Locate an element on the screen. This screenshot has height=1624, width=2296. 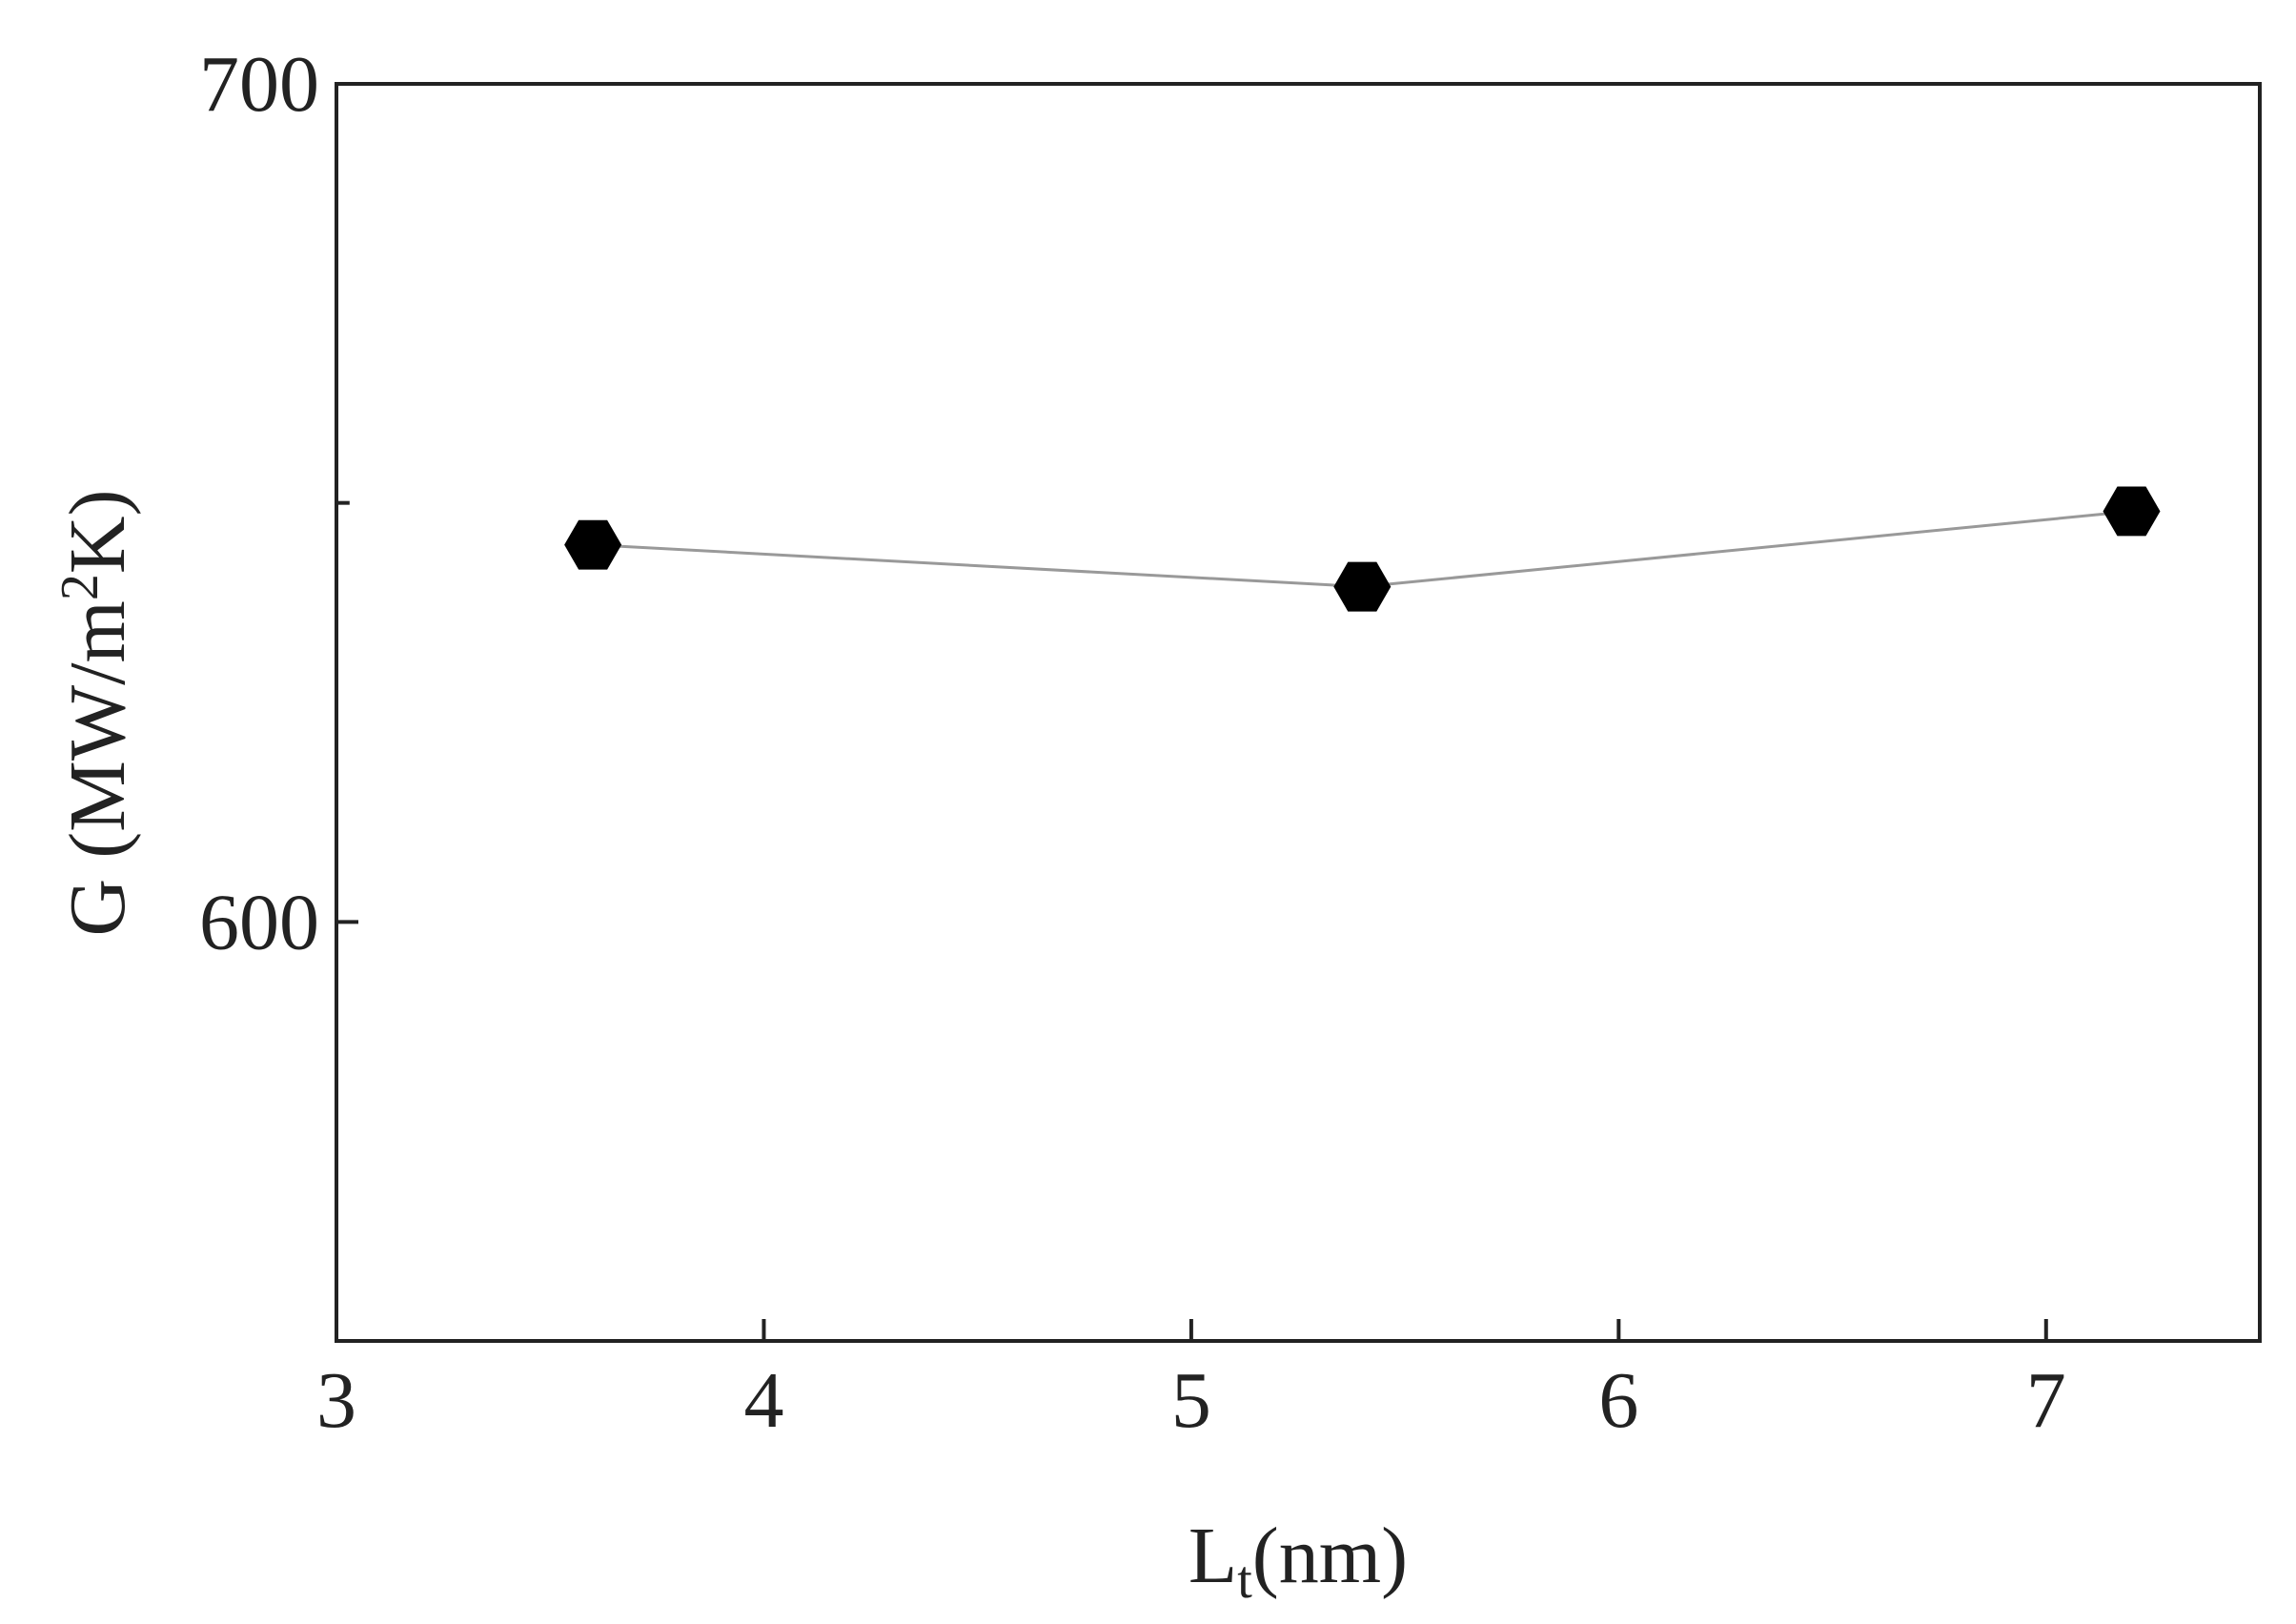
y-label-main: G (MW/m is located at coordinates (97, 768).